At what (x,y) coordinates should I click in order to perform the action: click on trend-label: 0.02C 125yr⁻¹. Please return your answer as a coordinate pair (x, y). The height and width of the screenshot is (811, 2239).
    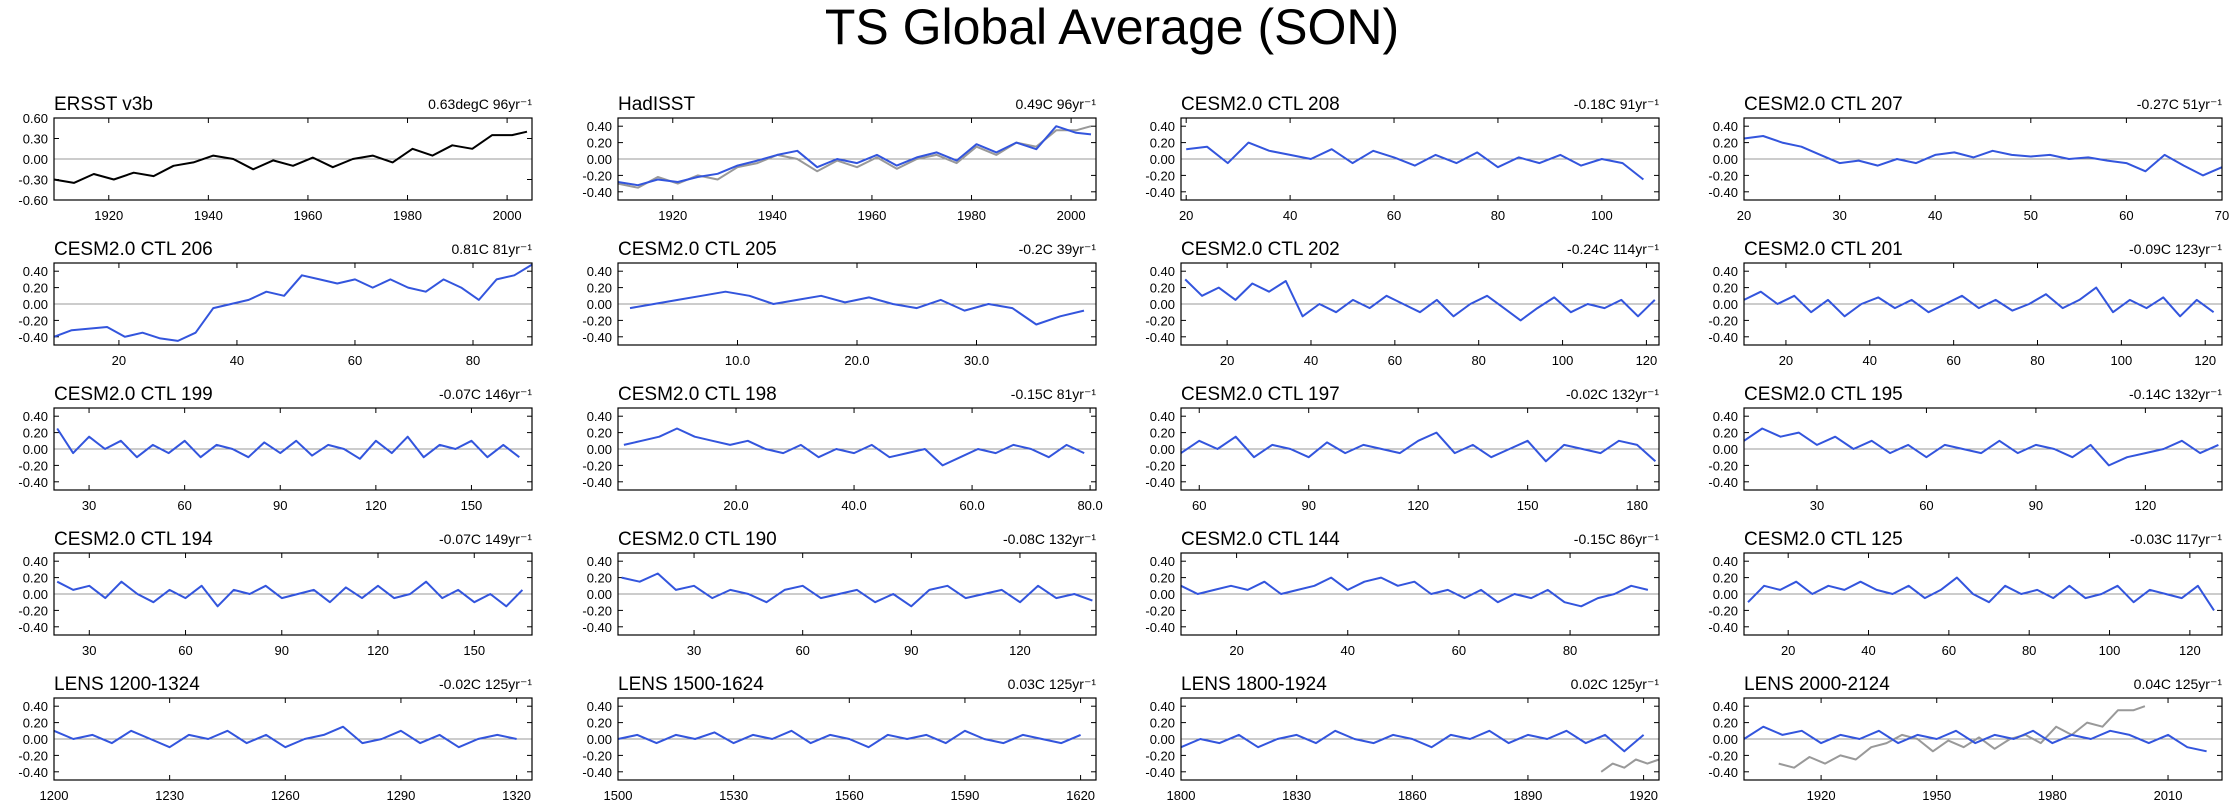
    Looking at the image, I should click on (1615, 684).